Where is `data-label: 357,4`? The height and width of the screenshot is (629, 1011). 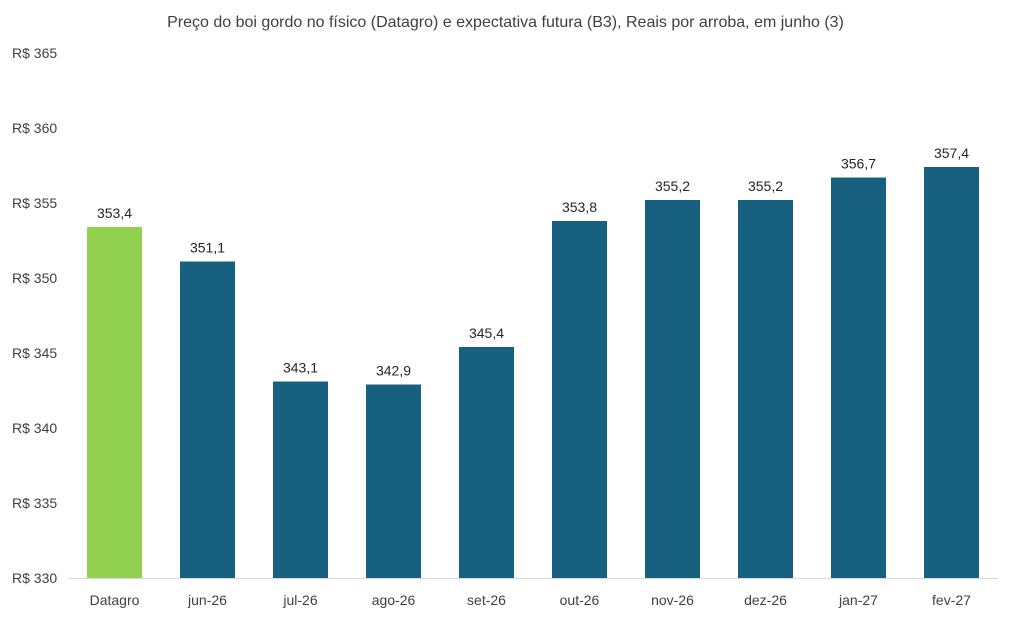 data-label: 357,4 is located at coordinates (951, 153).